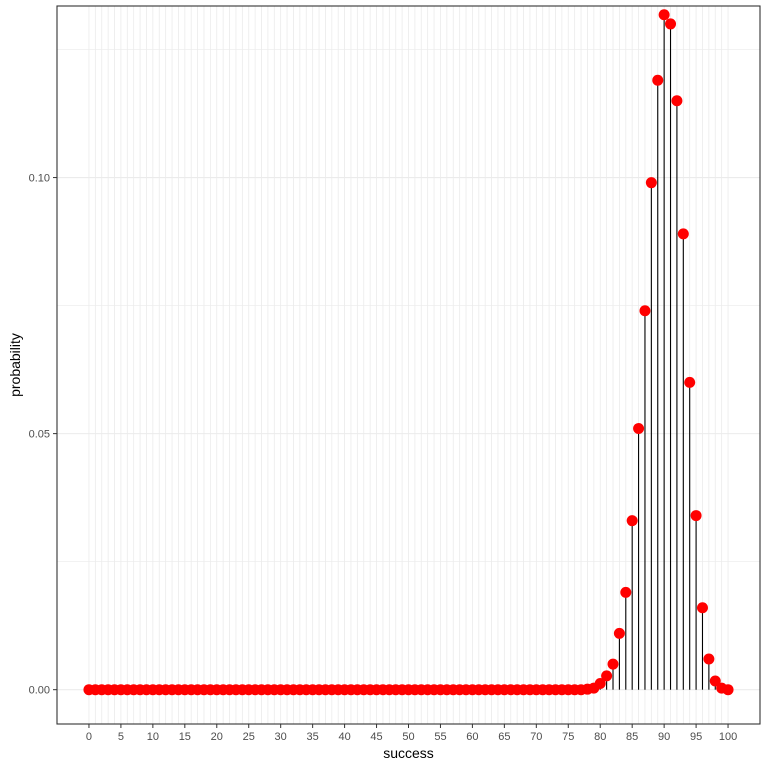  What do you see at coordinates (376, 737) in the screenshot?
I see `x-tick-label: 45` at bounding box center [376, 737].